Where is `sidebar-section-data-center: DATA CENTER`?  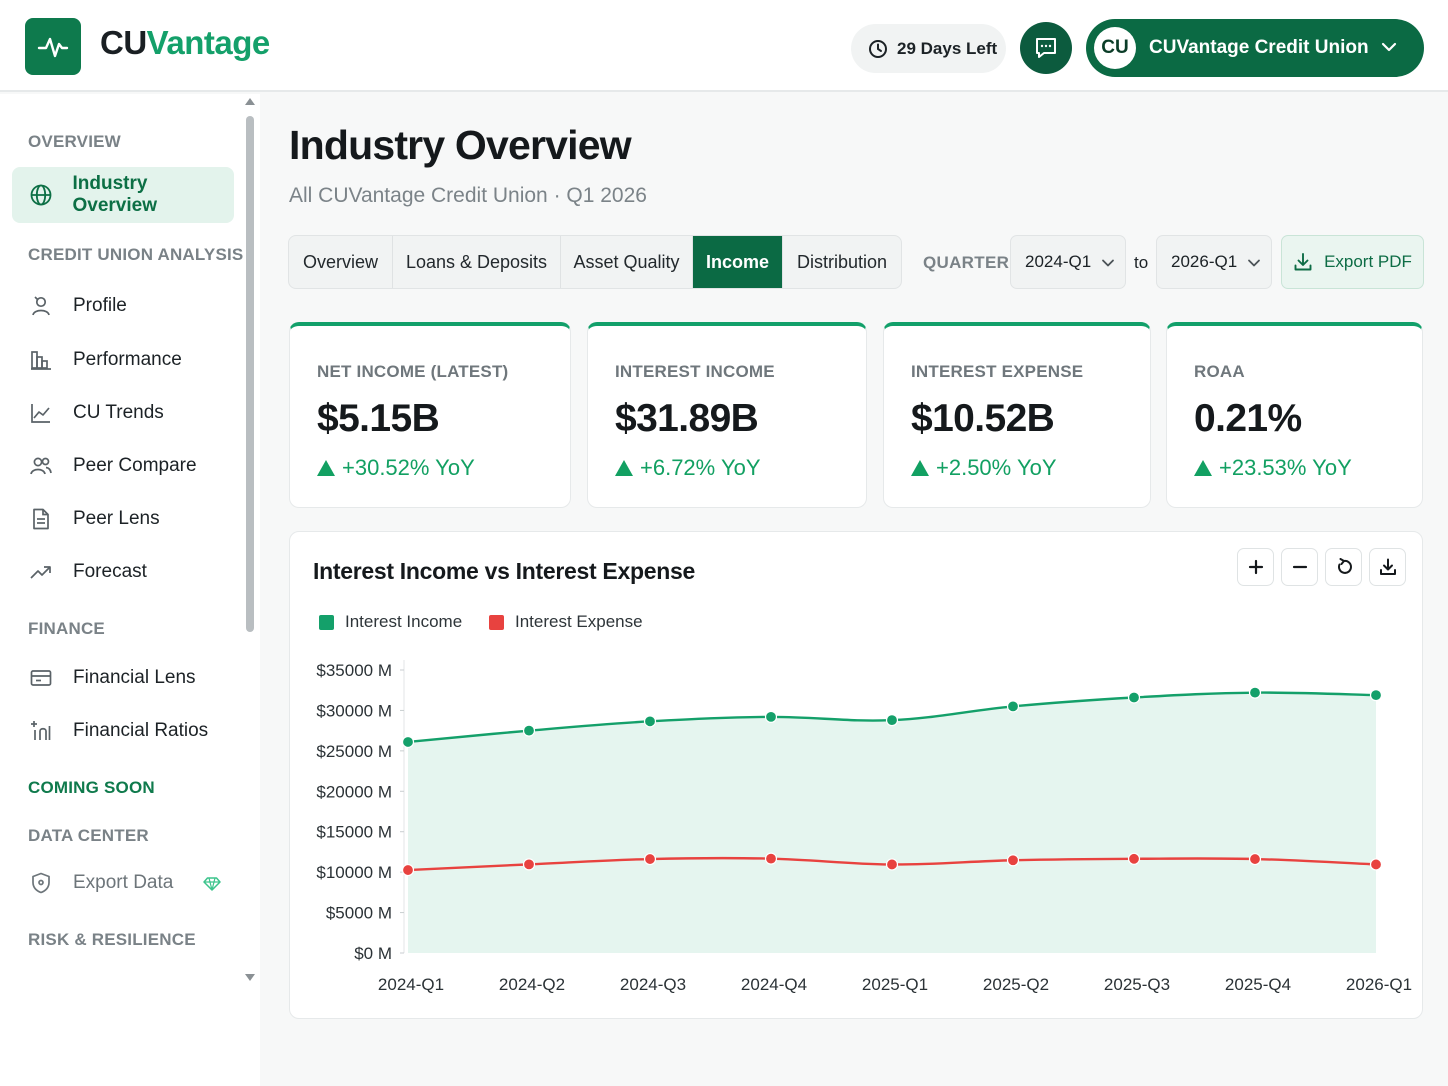 sidebar-section-data-center: DATA CENTER is located at coordinates (88, 835).